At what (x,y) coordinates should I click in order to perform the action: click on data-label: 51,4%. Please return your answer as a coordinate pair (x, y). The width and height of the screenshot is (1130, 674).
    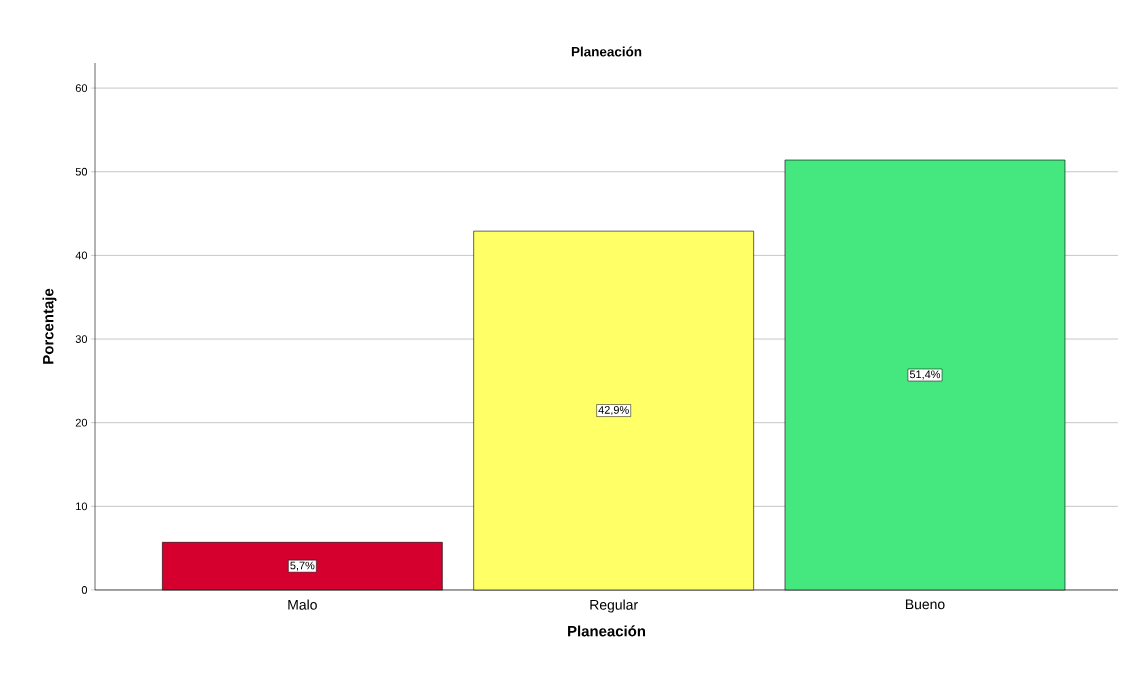
    Looking at the image, I should click on (925, 375).